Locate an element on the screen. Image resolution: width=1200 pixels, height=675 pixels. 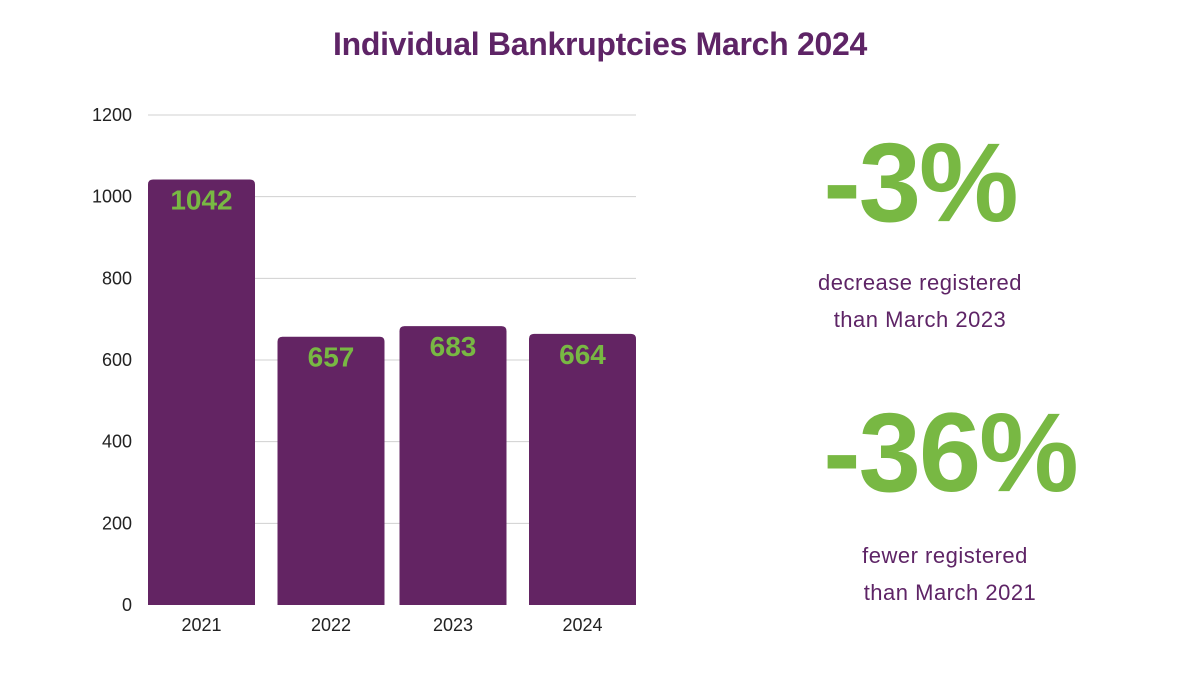
stat-fewer-2021-value: -36% is located at coordinates (950, 452).